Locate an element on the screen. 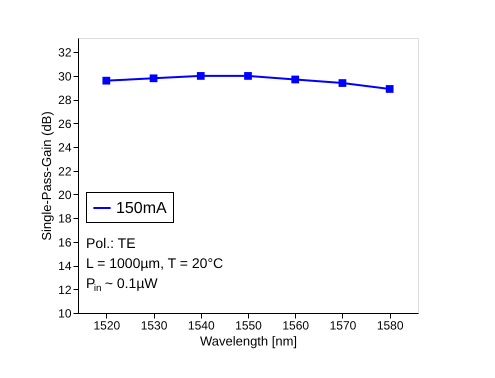 This screenshot has height=378, width=495. annotation: Pol.: TE is located at coordinates (111, 243).